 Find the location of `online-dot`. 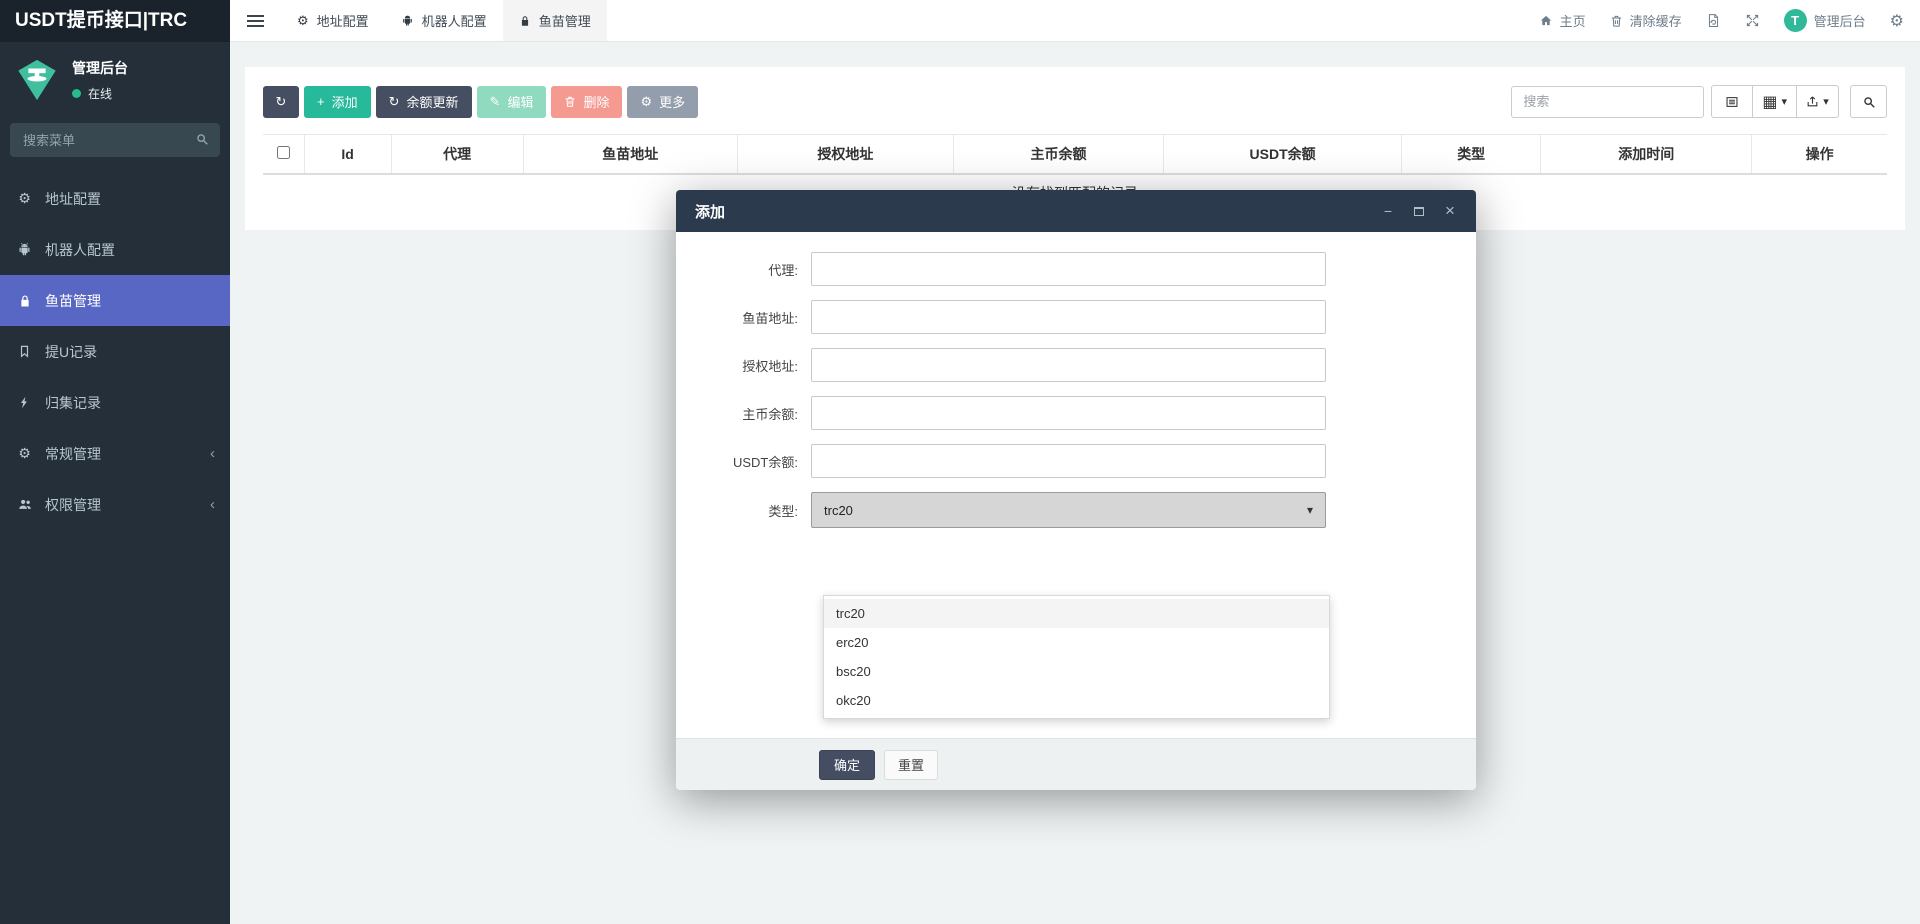

online-dot is located at coordinates (76, 93).